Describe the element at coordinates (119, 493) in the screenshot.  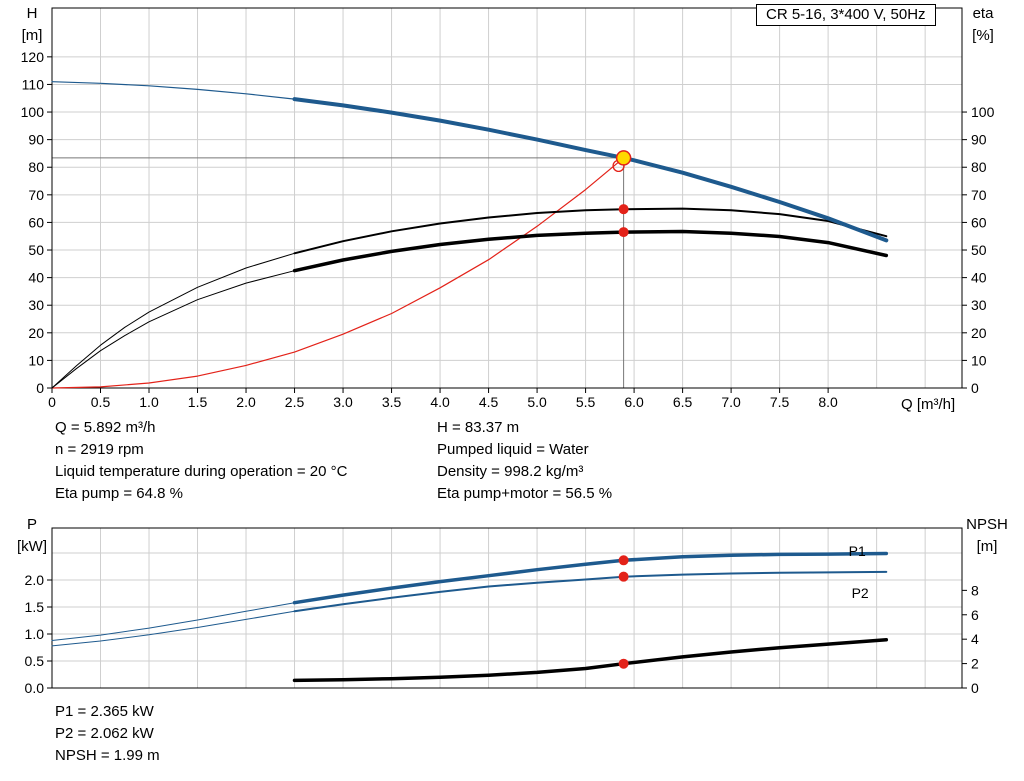
I see `readout-eta-pump: Eta pump = 64.8 %` at that location.